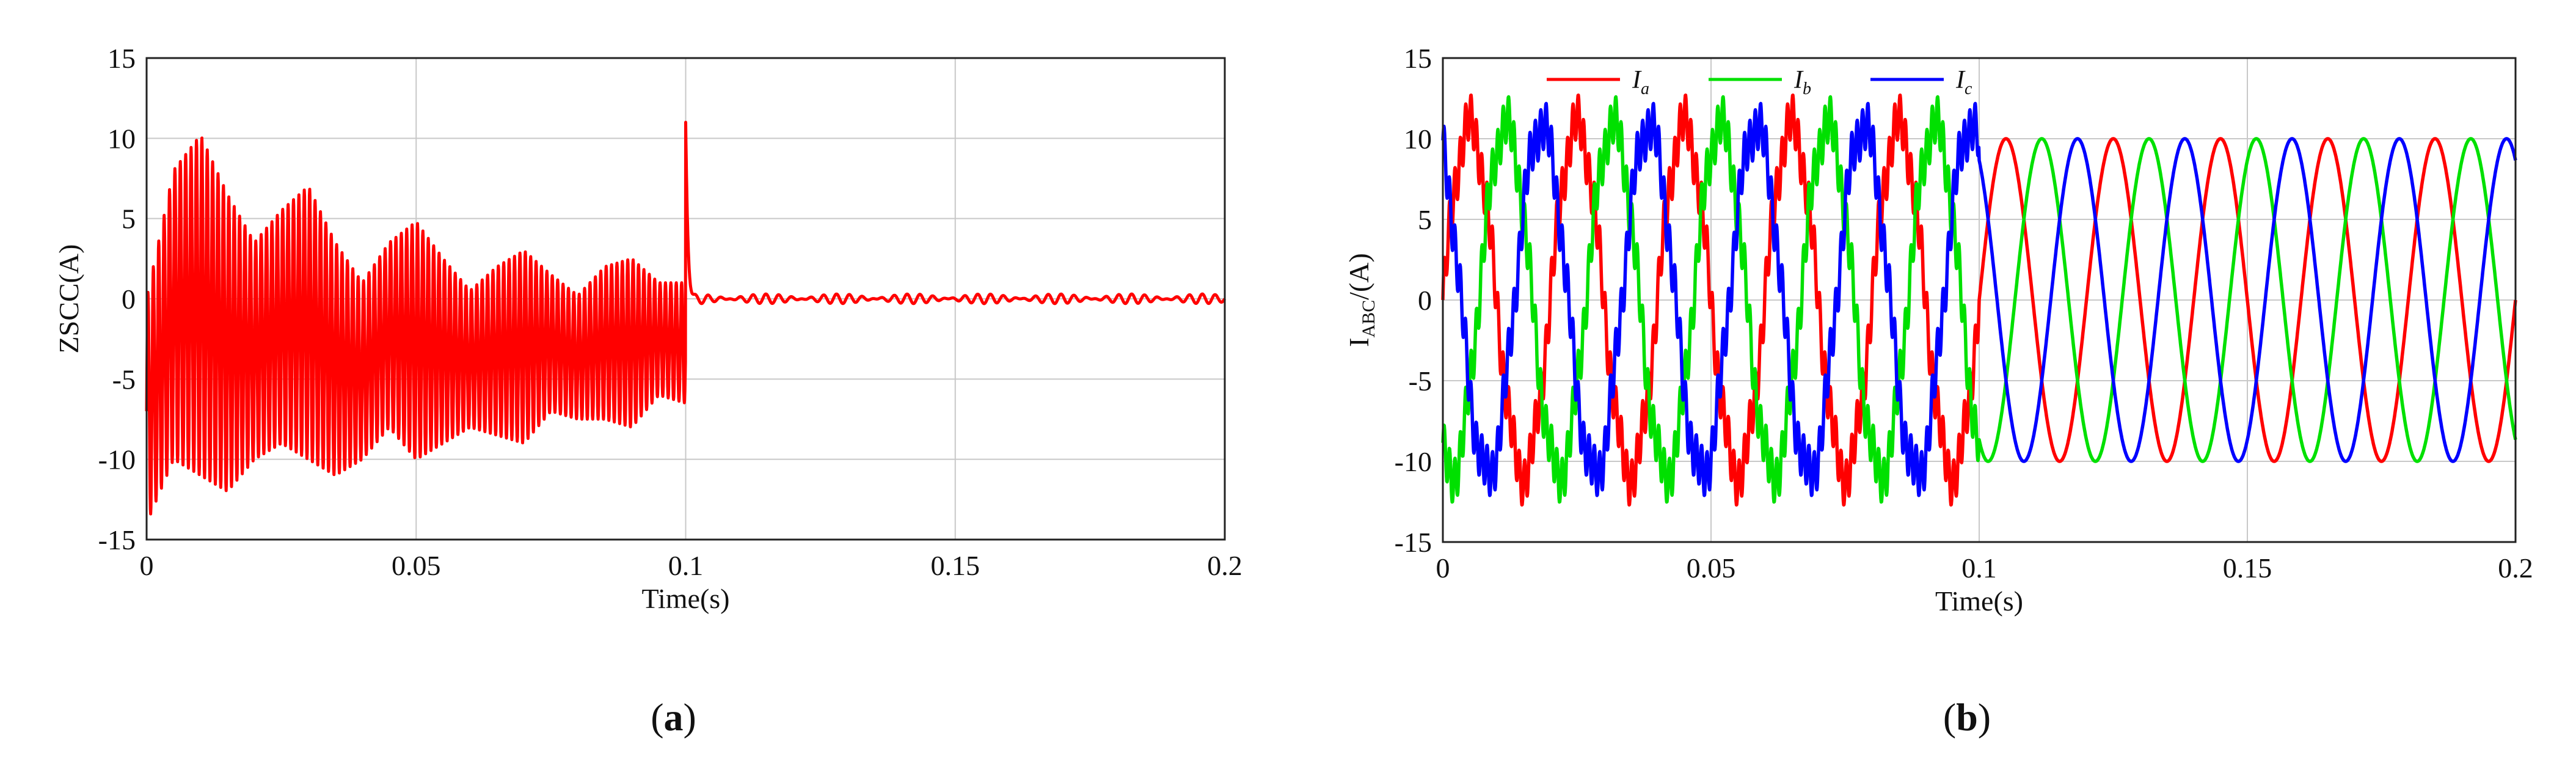 This screenshot has width=2576, height=762. I want to click on y-axis-label: ZSCC(A), so click(68, 299).